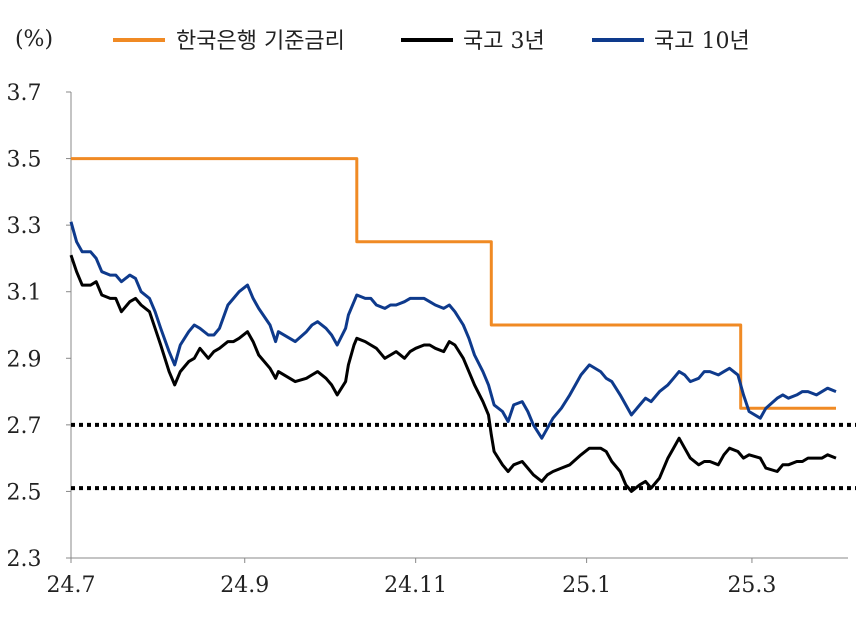 The width and height of the screenshot is (860, 617). I want to click on y-tick-label: 2.3, so click(24, 559).